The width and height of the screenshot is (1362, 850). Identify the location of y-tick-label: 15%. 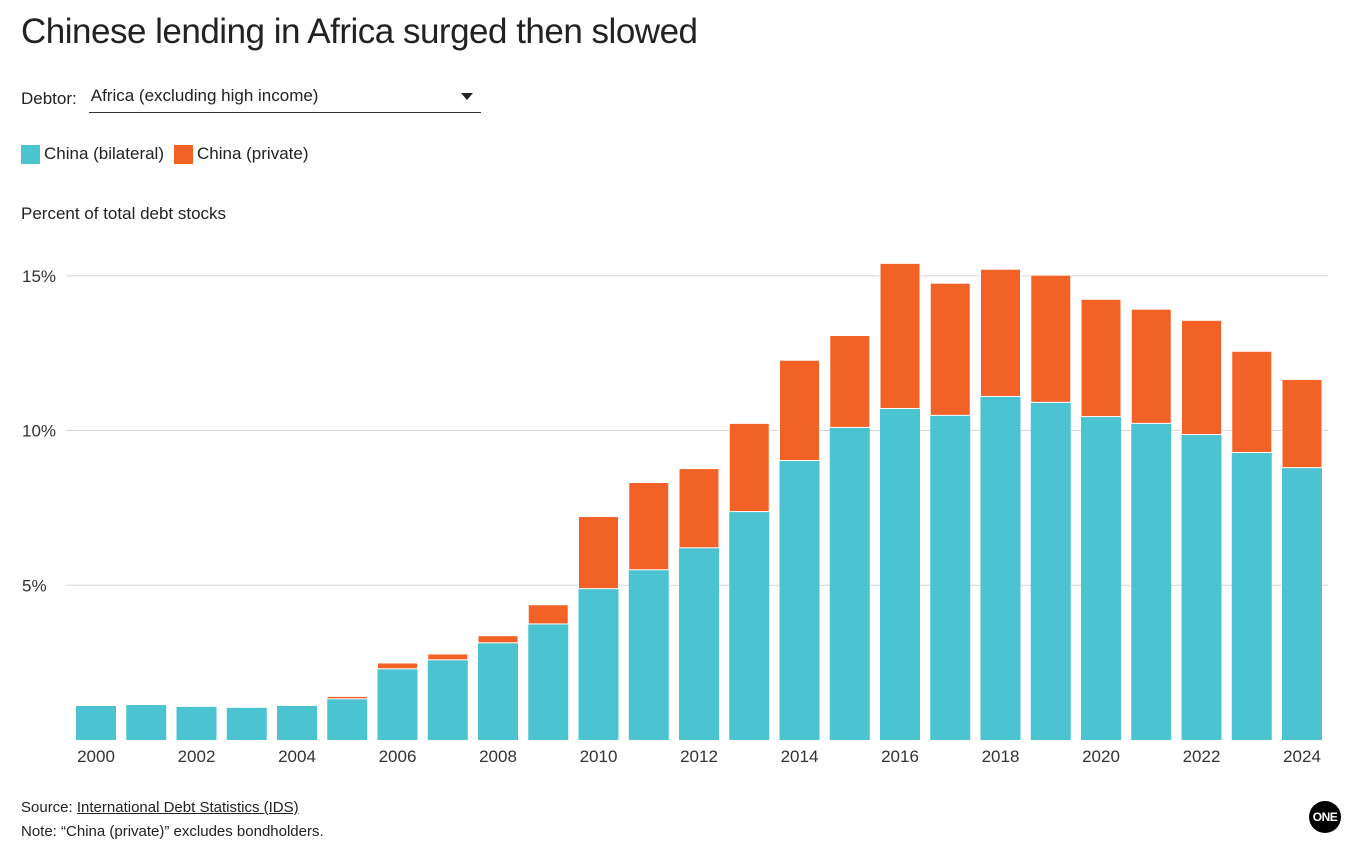
(39, 276).